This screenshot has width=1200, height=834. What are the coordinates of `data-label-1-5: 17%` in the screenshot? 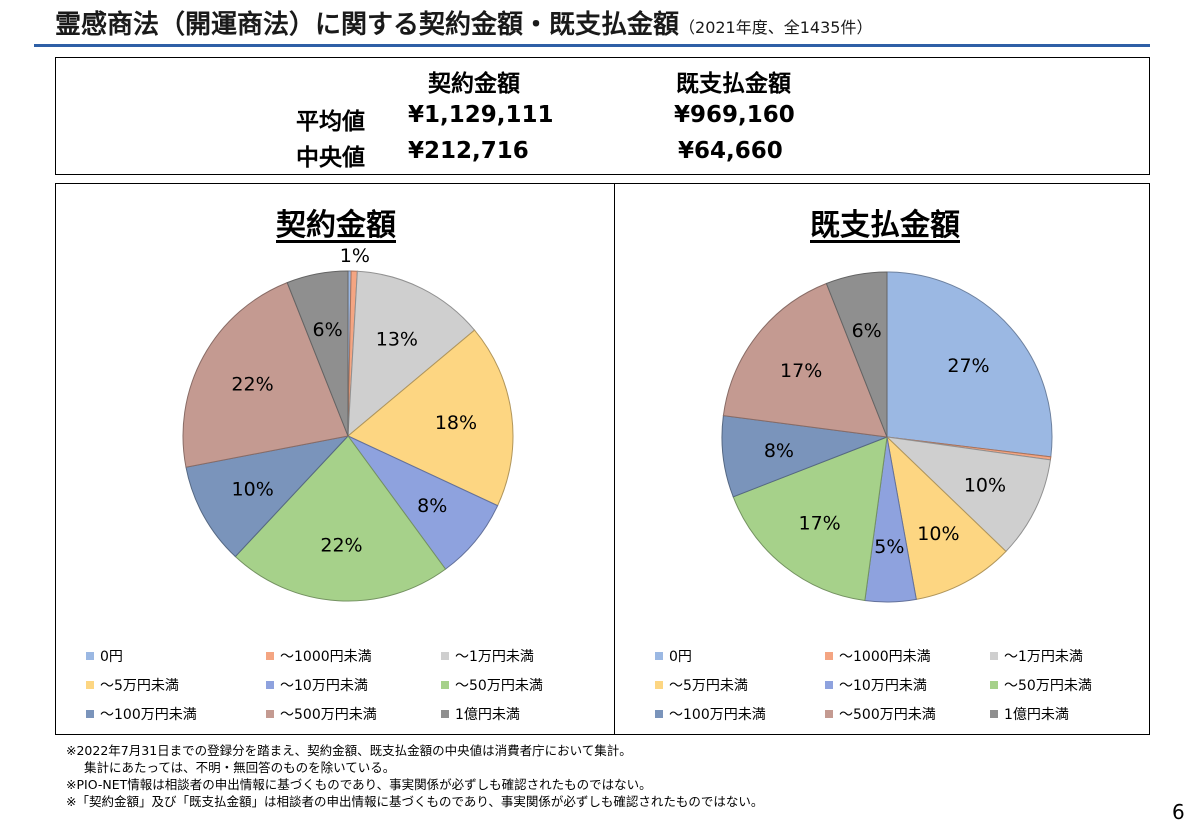 It's located at (820, 524).